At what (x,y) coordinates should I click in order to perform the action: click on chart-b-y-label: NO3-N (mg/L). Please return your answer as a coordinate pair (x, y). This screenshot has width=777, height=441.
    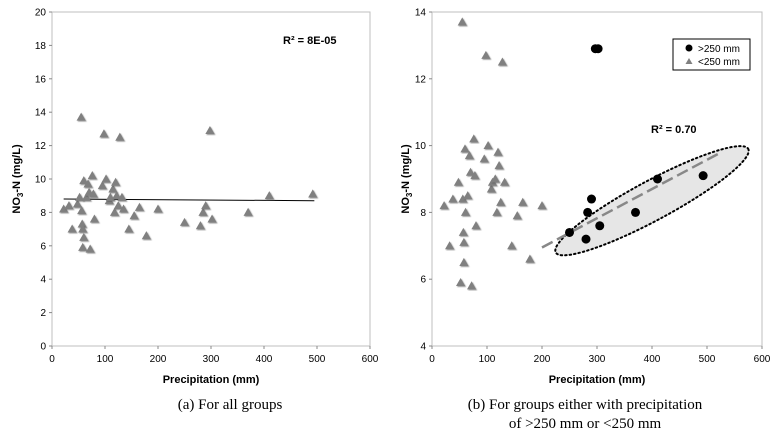
    Looking at the image, I should click on (407, 179).